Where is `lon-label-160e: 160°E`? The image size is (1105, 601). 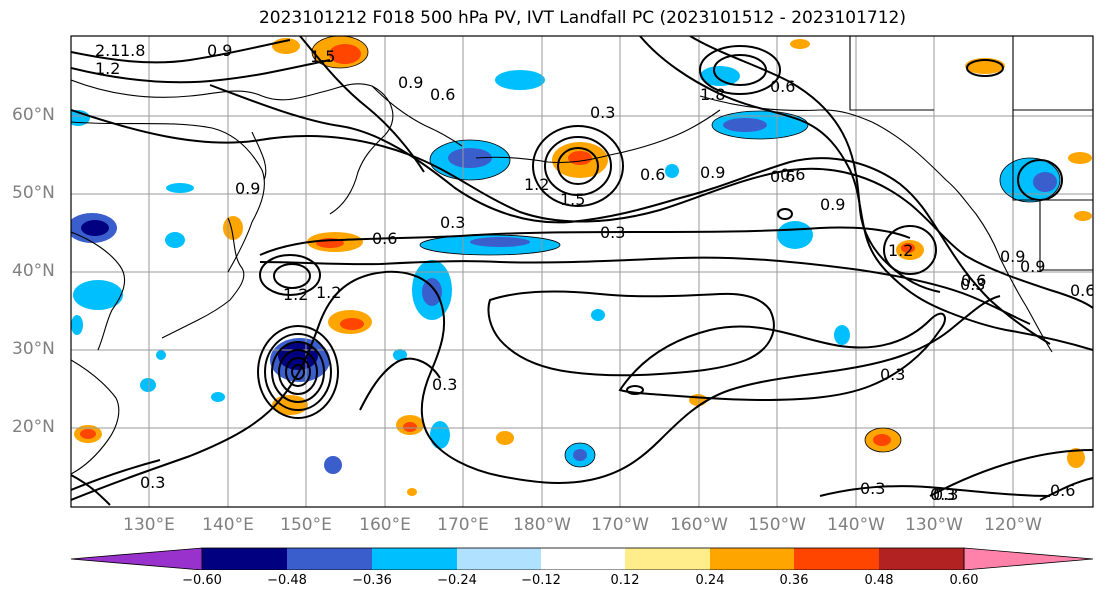 lon-label-160e: 160°E is located at coordinates (385, 525).